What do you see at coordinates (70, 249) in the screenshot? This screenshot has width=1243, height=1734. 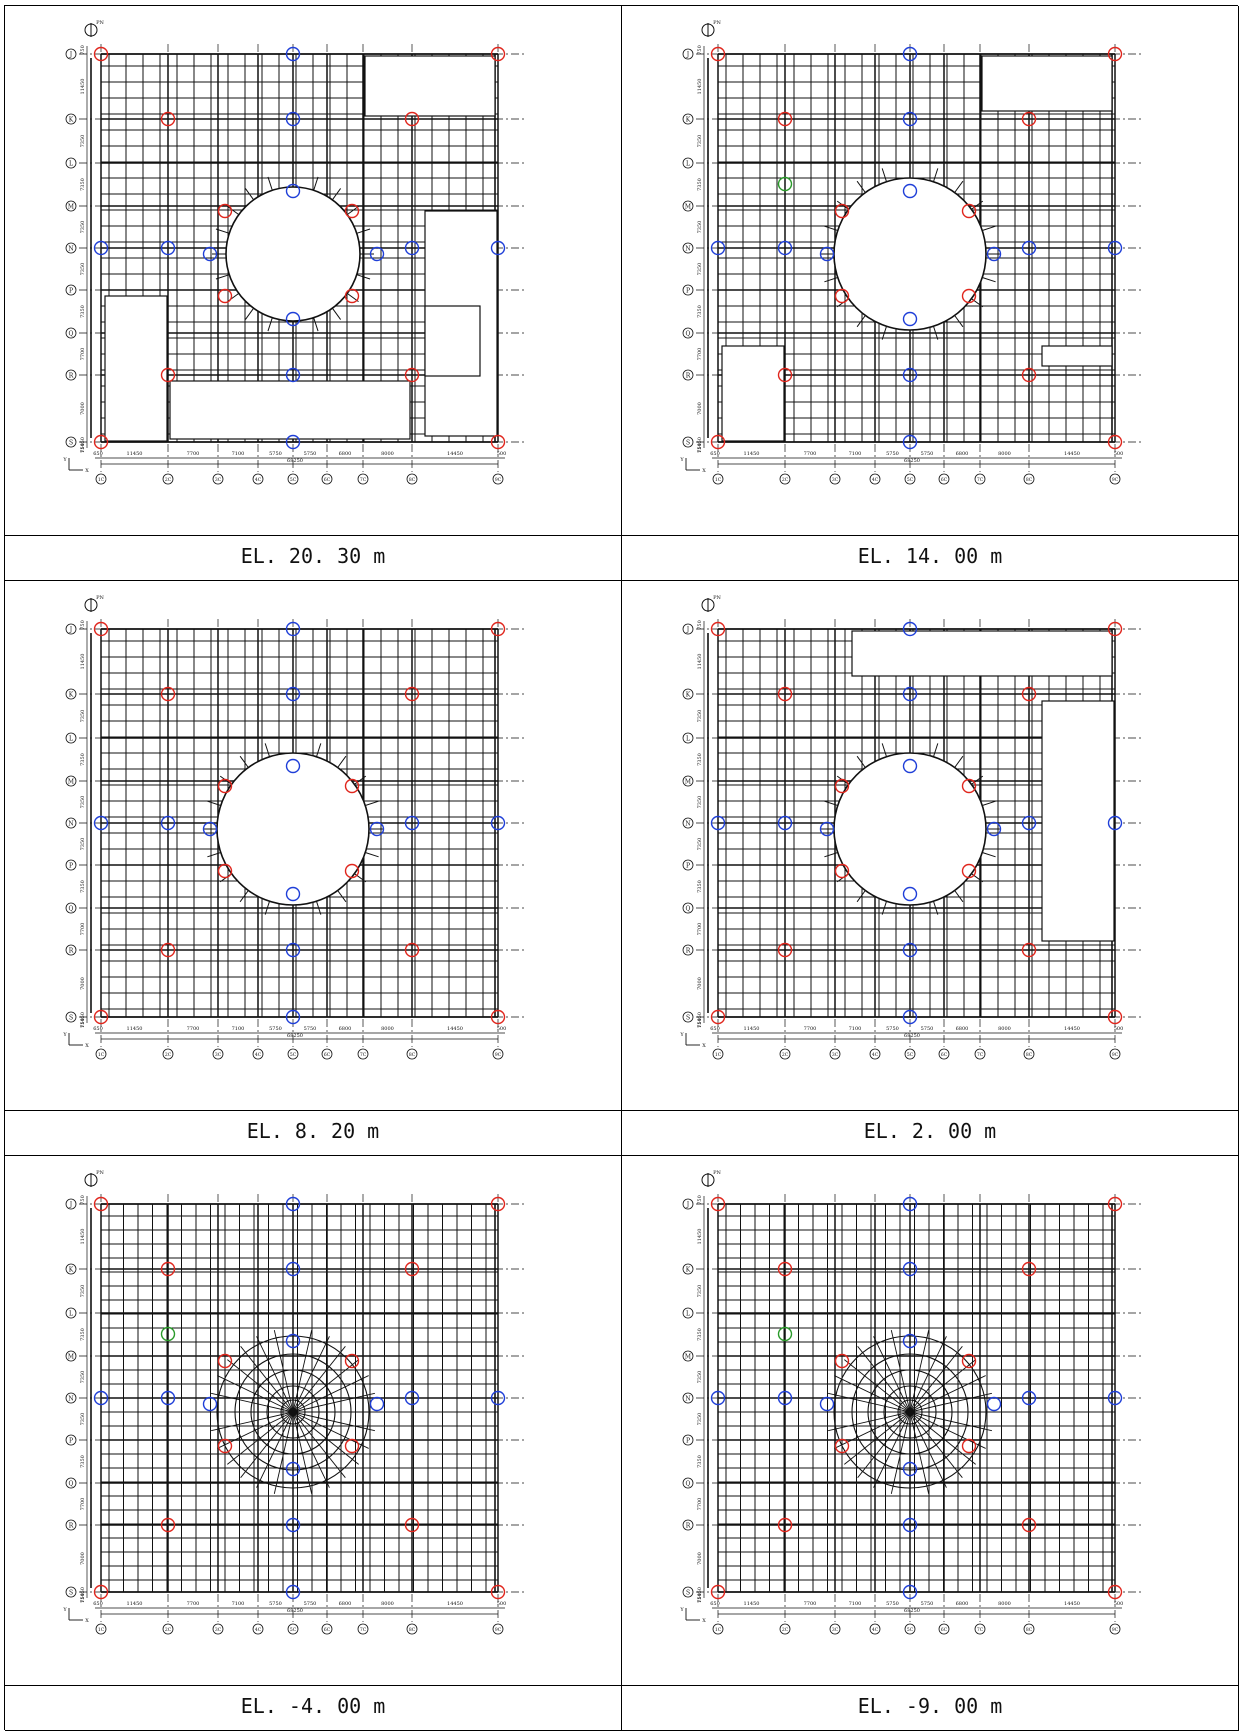 I see `row-axis-label: N` at bounding box center [70, 249].